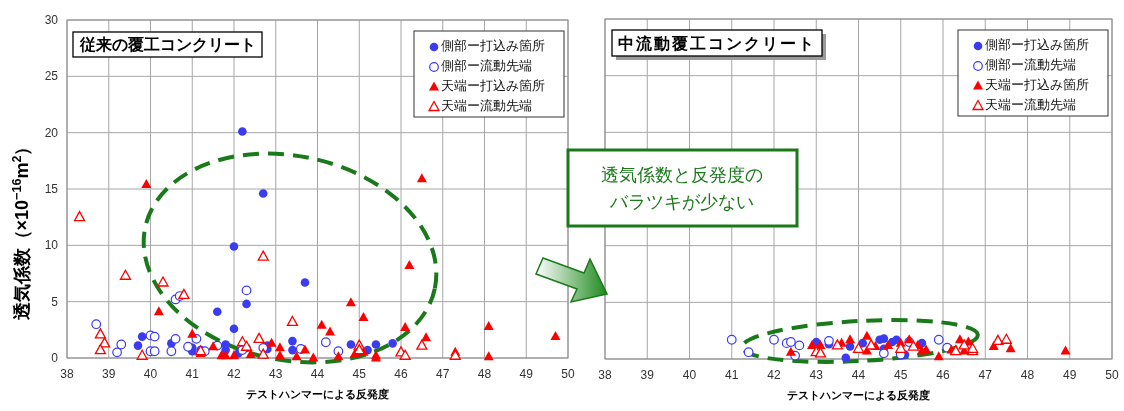  I want to click on y-tick-label: 20, so click(51, 132).